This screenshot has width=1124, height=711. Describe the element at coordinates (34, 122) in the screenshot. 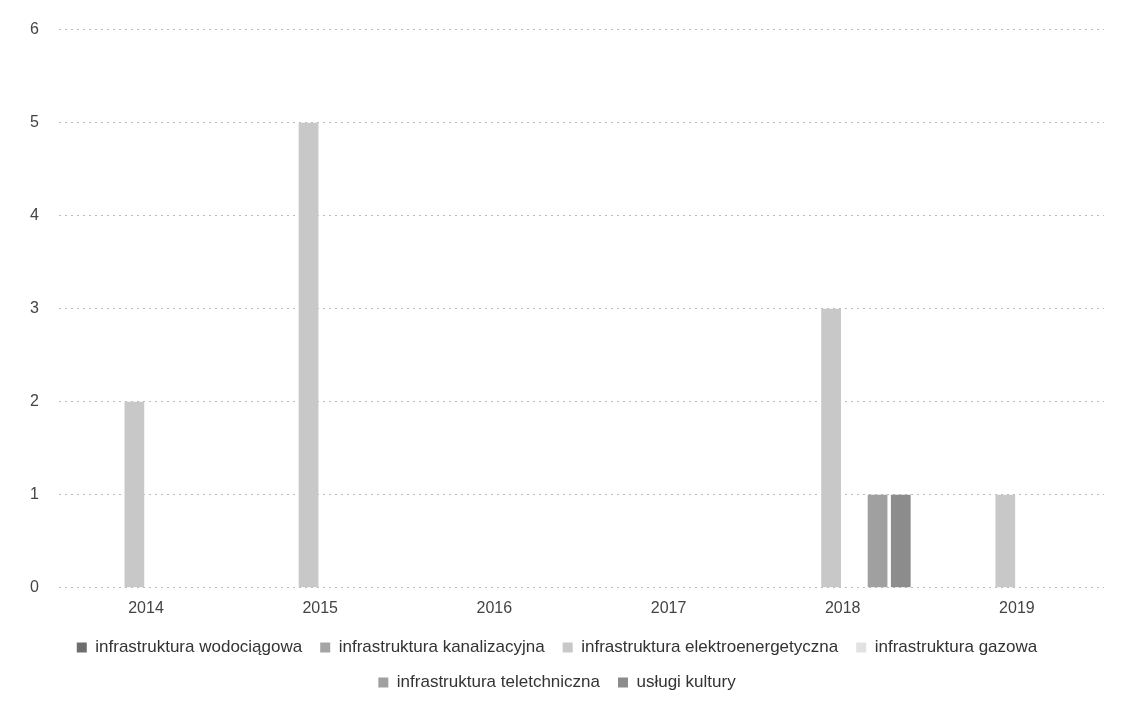

I see `y-tick-label: 5` at that location.